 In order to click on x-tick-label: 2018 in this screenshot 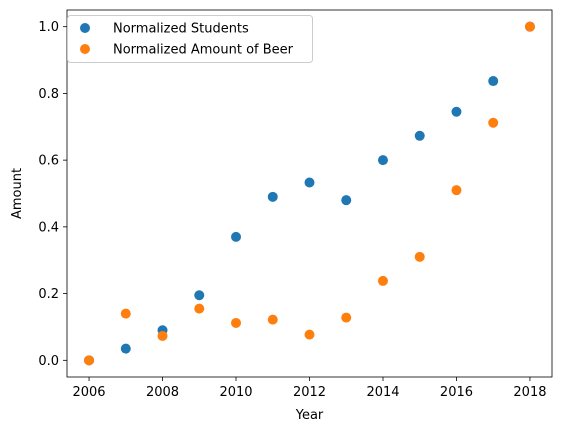, I will do `click(529, 392)`.